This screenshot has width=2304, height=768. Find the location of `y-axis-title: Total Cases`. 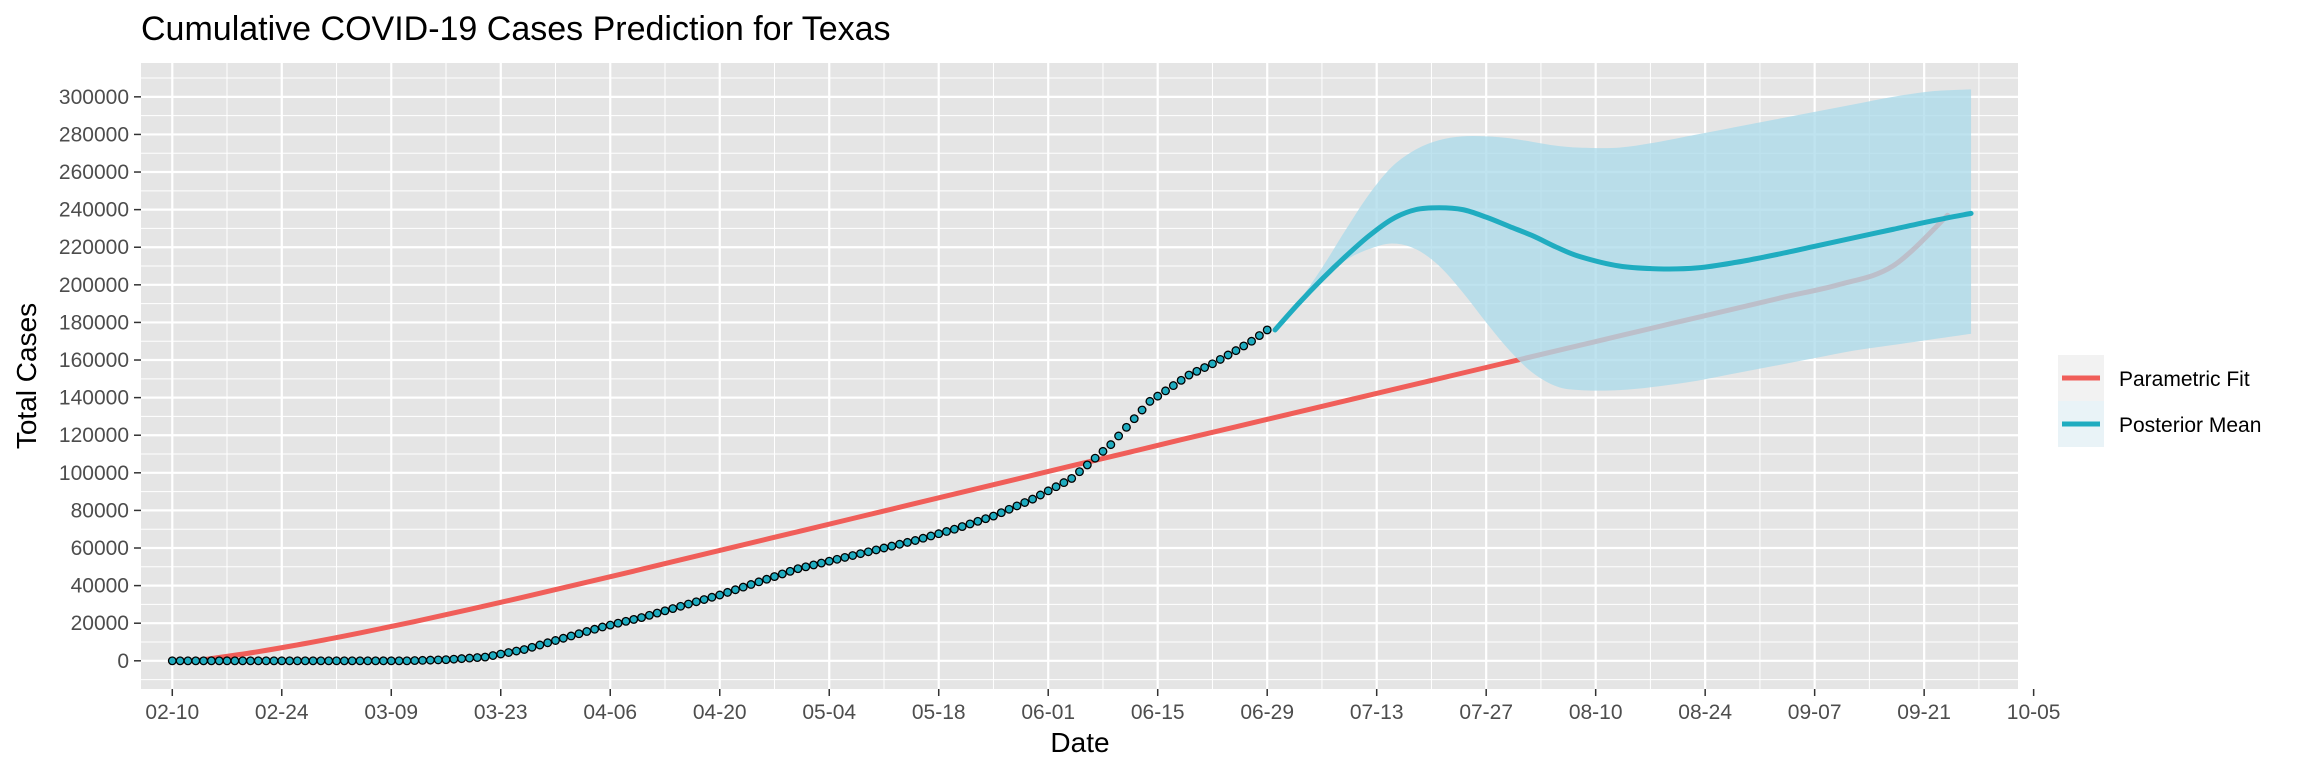

y-axis-title: Total Cases is located at coordinates (26, 376).